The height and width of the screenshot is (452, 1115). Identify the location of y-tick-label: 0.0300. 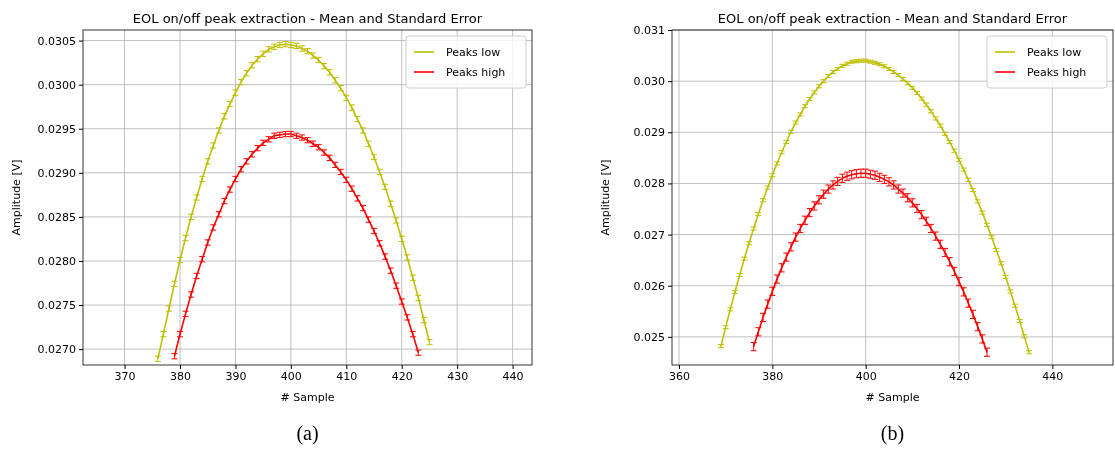
(56, 85).